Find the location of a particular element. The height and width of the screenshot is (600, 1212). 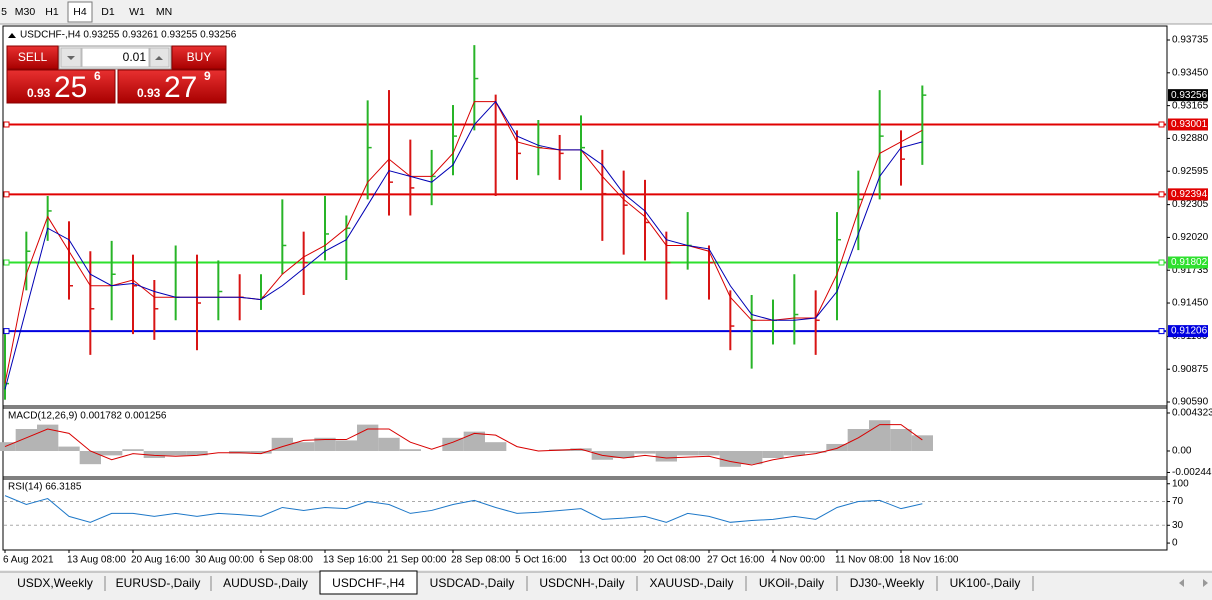

x-tick-label: 20 Oct 08:00 is located at coordinates (672, 560).